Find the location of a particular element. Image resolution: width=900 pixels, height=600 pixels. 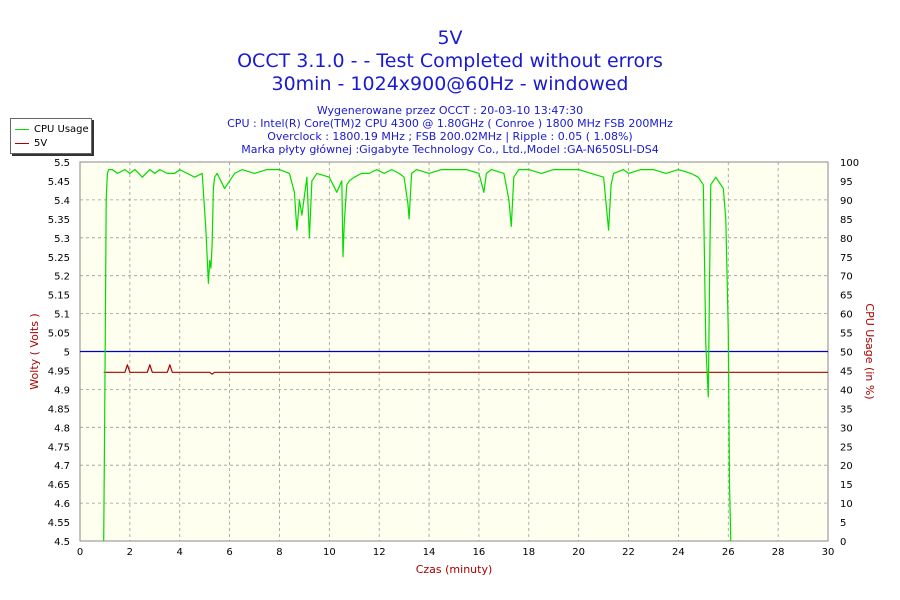

y-left-tick-label: 4.95 is located at coordinates (59, 371).